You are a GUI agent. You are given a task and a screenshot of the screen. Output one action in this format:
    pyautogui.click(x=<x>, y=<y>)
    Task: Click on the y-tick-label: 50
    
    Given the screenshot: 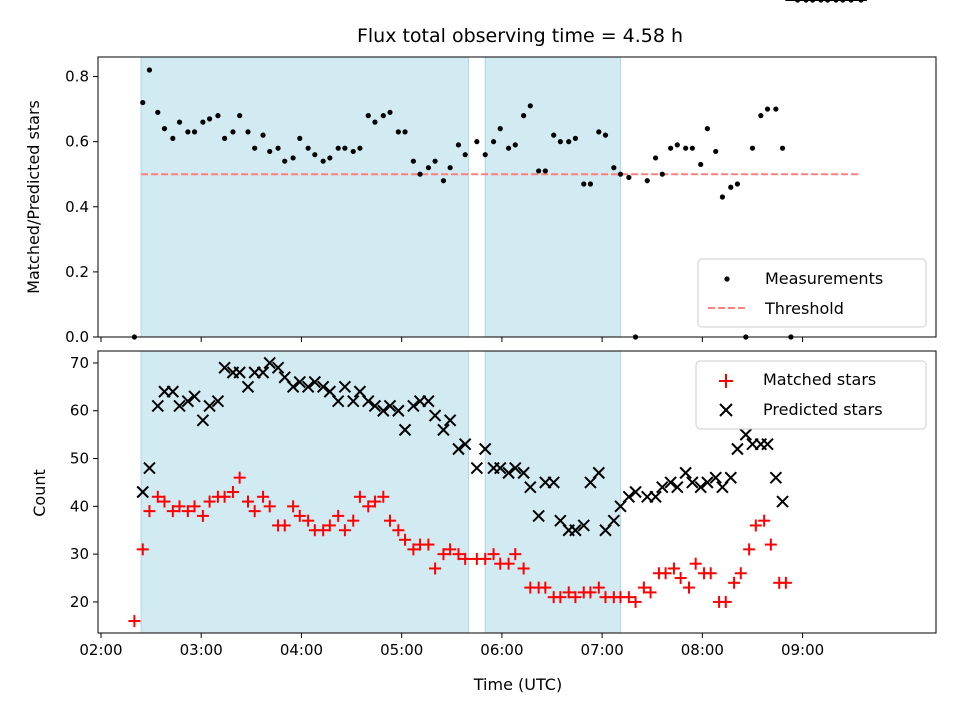 What is the action you would take?
    pyautogui.click(x=79, y=459)
    